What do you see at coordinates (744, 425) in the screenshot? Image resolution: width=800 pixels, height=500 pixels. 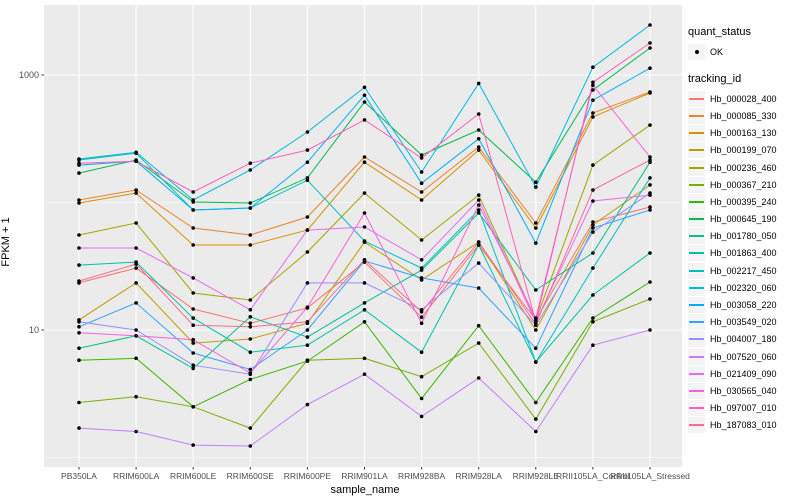 I see `legend-entry-Hb_187083_010: Hb_187083_010` at bounding box center [744, 425].